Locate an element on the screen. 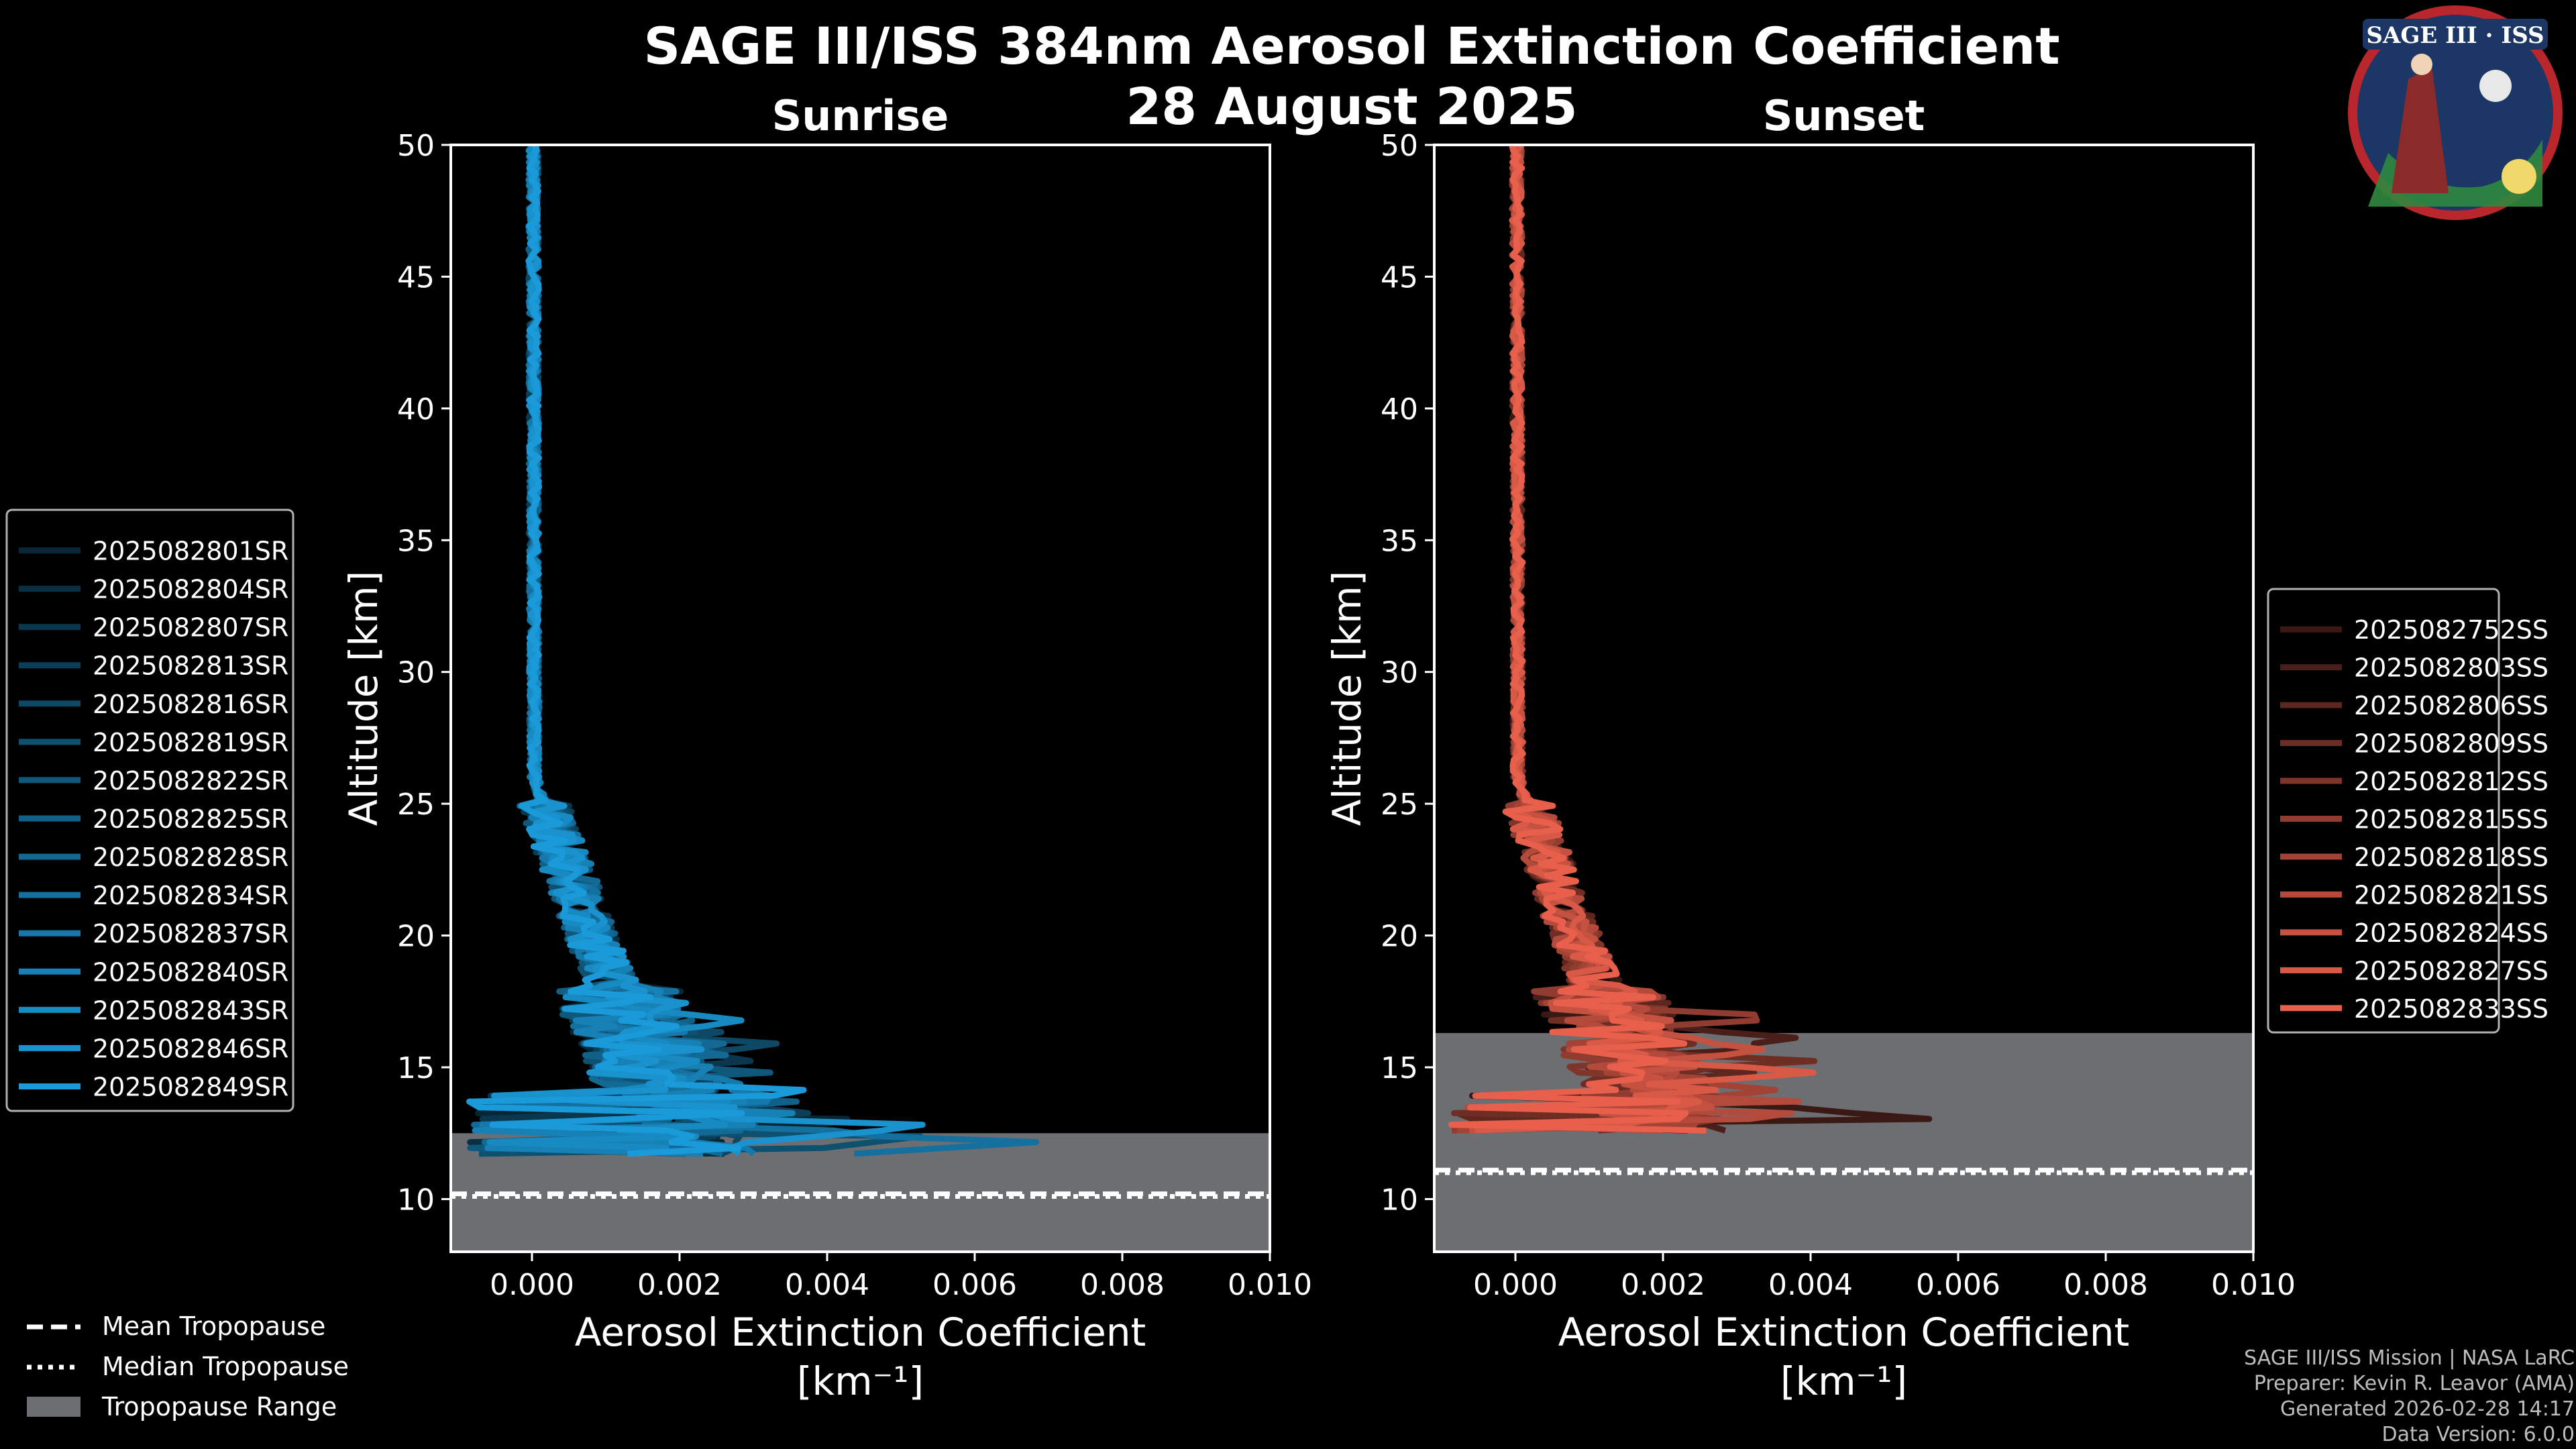  legend-label: 2025082816SR is located at coordinates (190, 704).